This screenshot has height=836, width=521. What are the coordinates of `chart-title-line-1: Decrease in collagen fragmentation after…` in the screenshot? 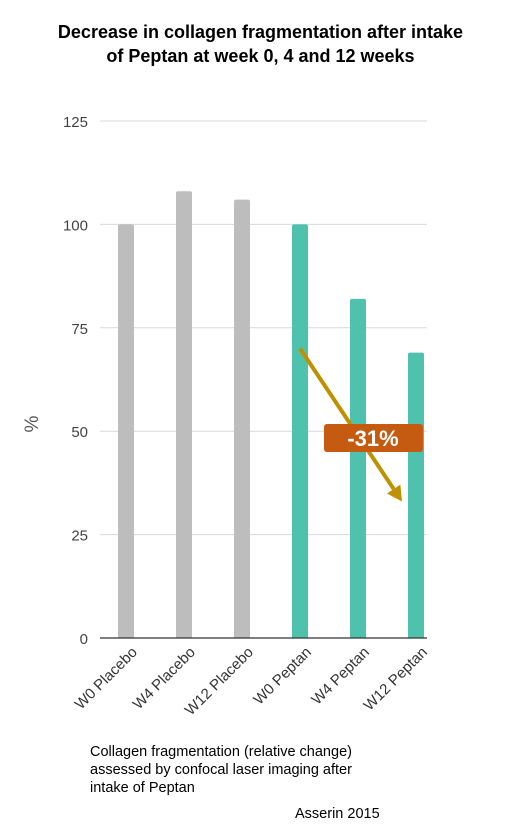 It's located at (260, 32).